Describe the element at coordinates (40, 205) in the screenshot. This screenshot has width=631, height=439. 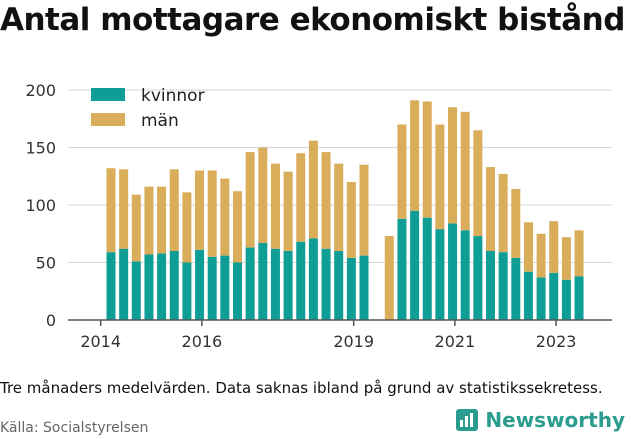
I see `y-tick-label: 100` at that location.